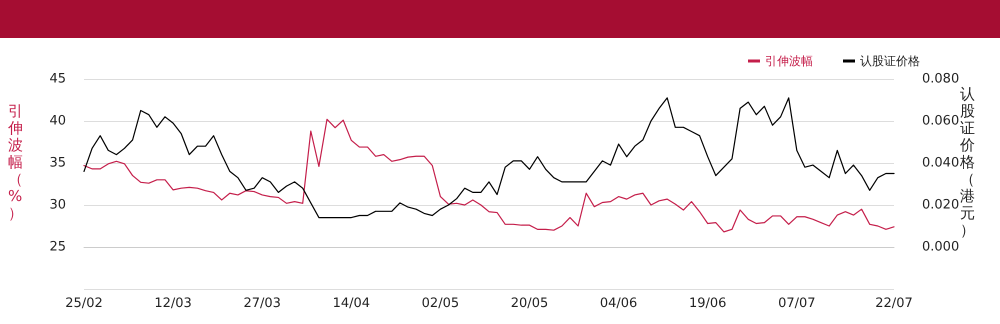 Image resolution: width=1000 pixels, height=324 pixels. Describe the element at coordinates (351, 303) in the screenshot. I see `x-tick-label: 14/04` at that location.